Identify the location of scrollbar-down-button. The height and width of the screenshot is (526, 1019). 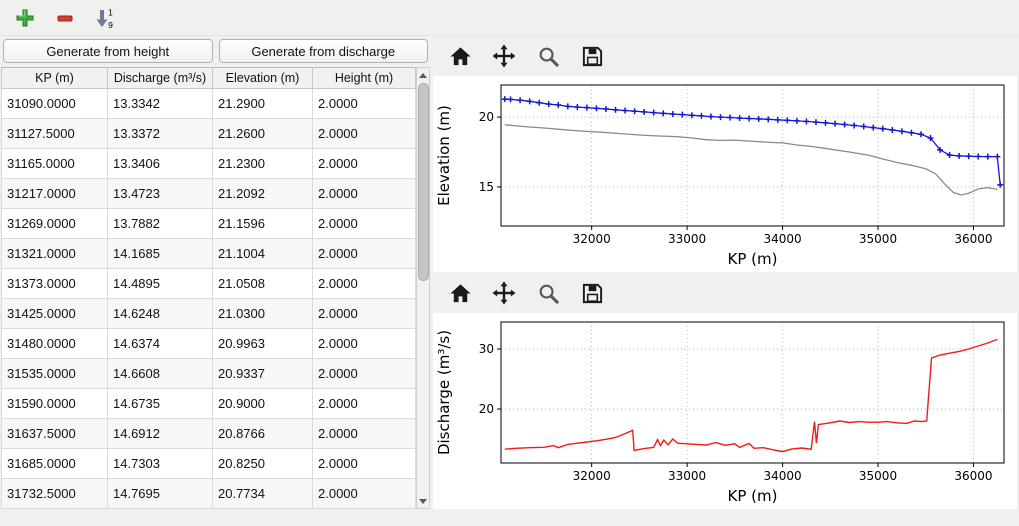
(423, 501).